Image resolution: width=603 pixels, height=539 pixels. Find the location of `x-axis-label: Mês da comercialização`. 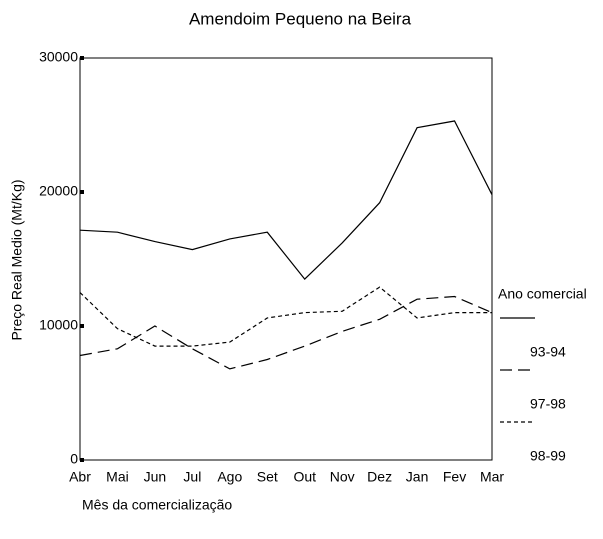

x-axis-label: Mês da comercialização is located at coordinates (157, 505).